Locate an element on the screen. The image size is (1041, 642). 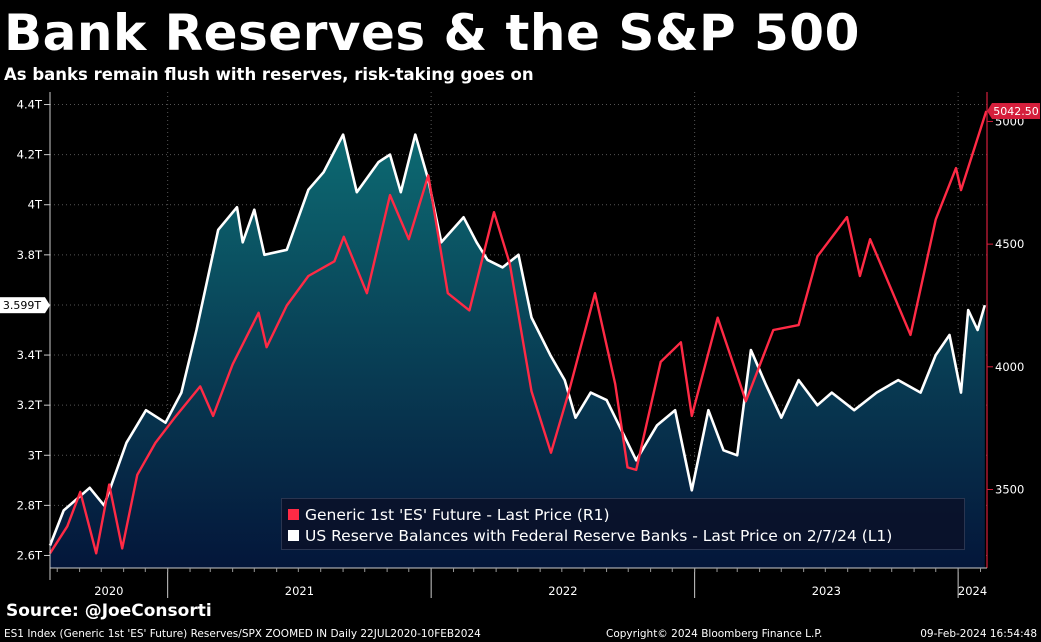
legend-swatch-reserves is located at coordinates (293, 535).